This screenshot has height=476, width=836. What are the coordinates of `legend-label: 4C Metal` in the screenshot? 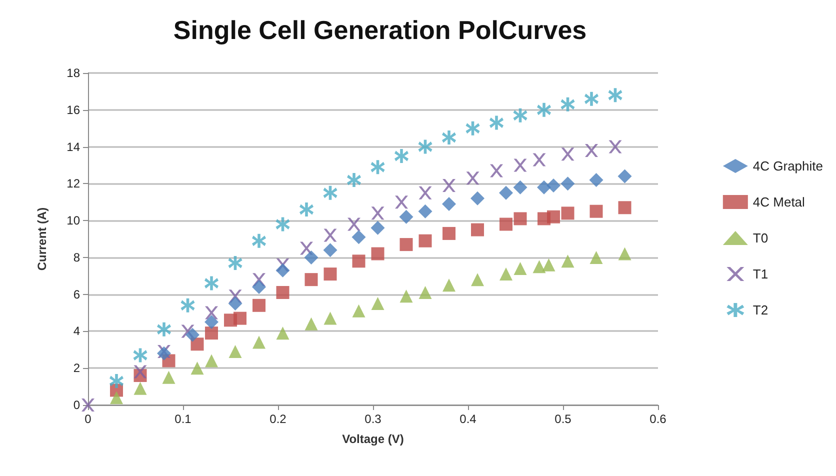 It's located at (779, 202).